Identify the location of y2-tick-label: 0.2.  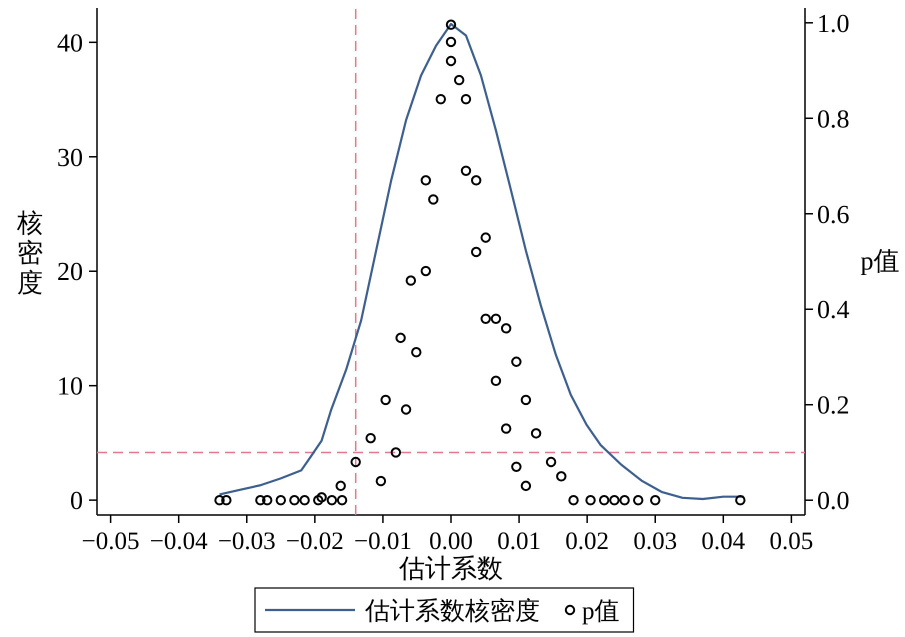
(833, 405).